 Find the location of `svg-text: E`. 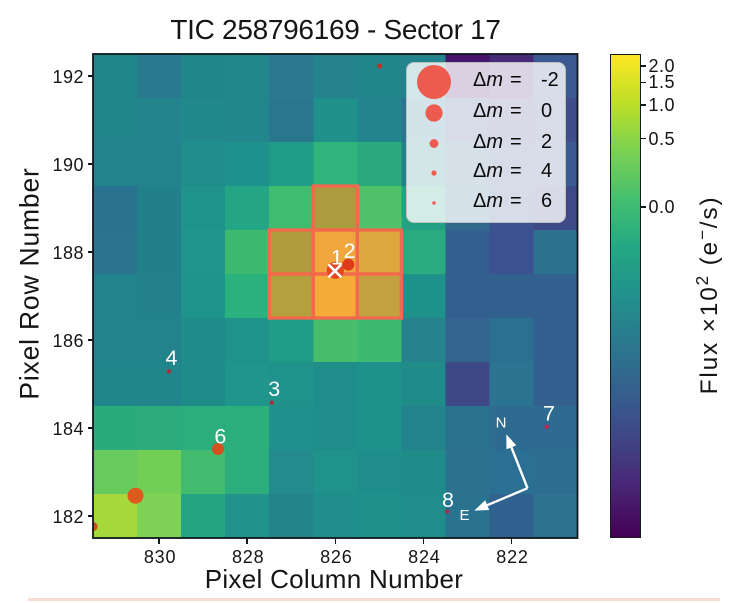

svg-text: E is located at coordinates (464, 515).